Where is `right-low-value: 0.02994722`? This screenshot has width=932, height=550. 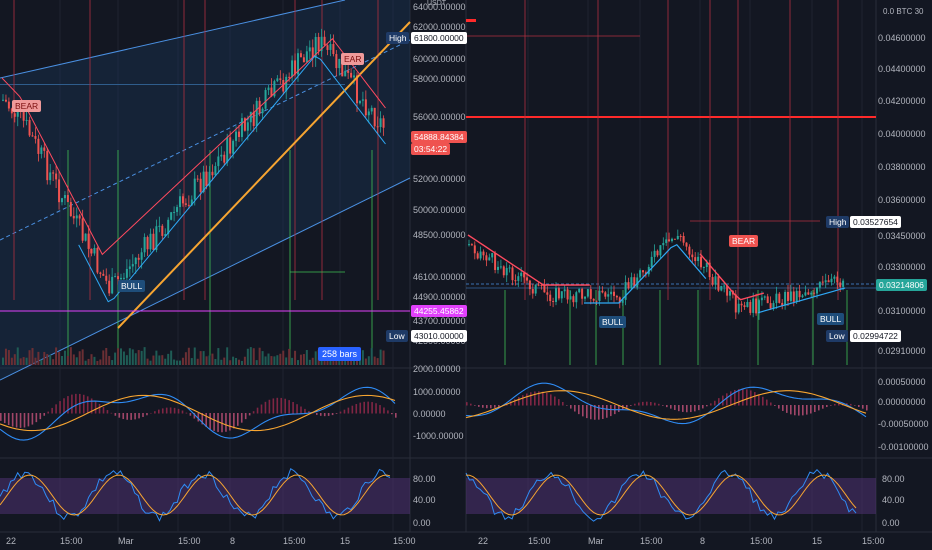
right-low-value: 0.02994722 is located at coordinates (875, 336).